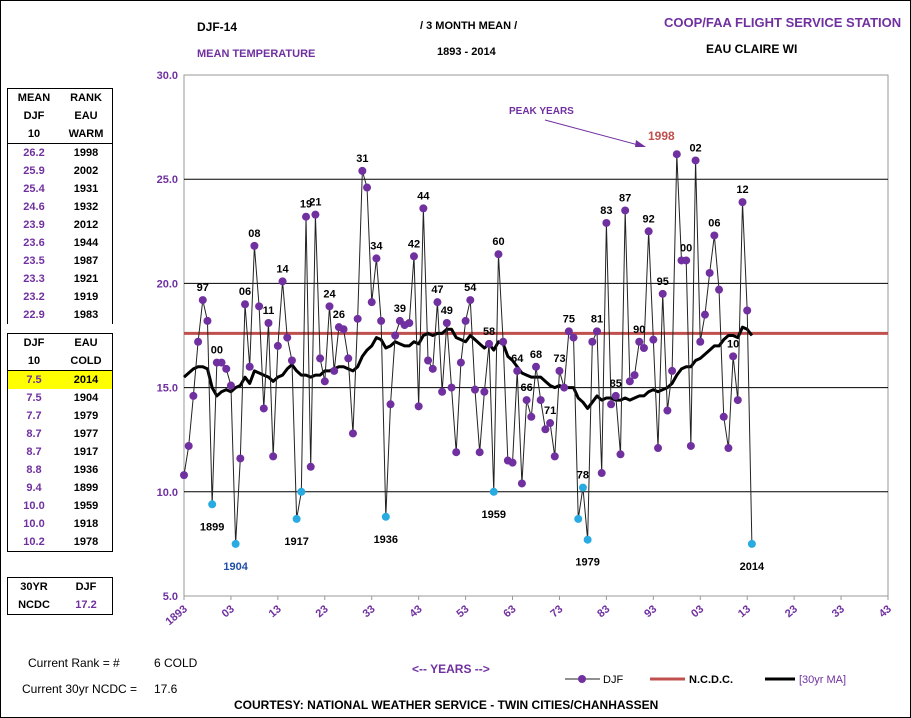 The height and width of the screenshot is (718, 911). I want to click on station-name: COOP/FAA FLIGHT SERVICE STATION, so click(783, 22).